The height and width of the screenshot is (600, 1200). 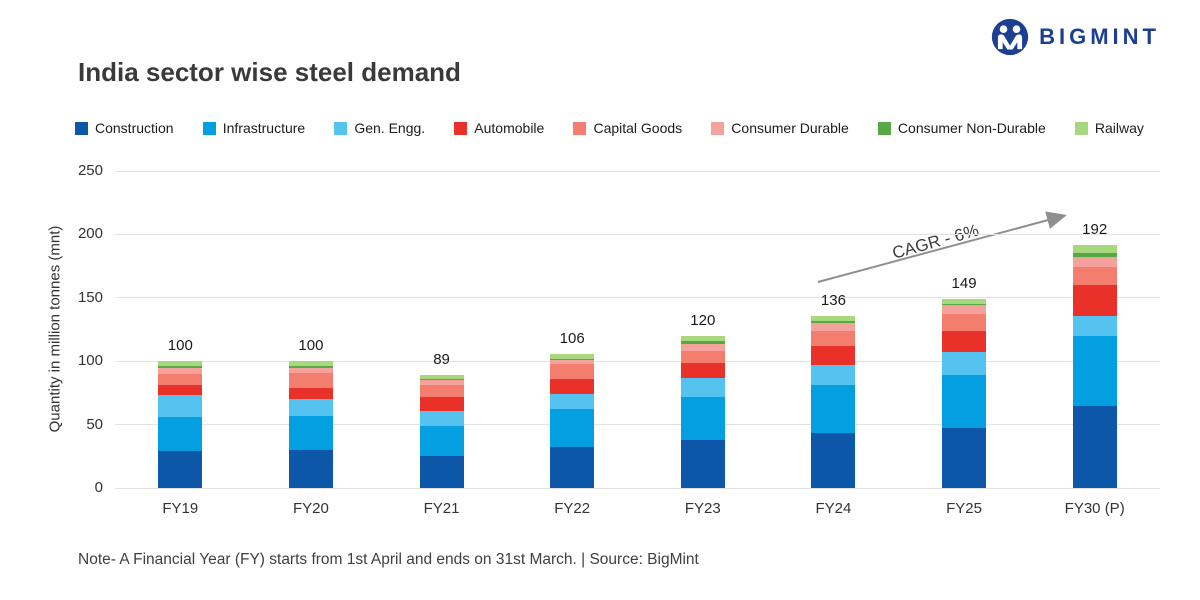 What do you see at coordinates (833, 300) in the screenshot?
I see `bar-total-label: 136` at bounding box center [833, 300].